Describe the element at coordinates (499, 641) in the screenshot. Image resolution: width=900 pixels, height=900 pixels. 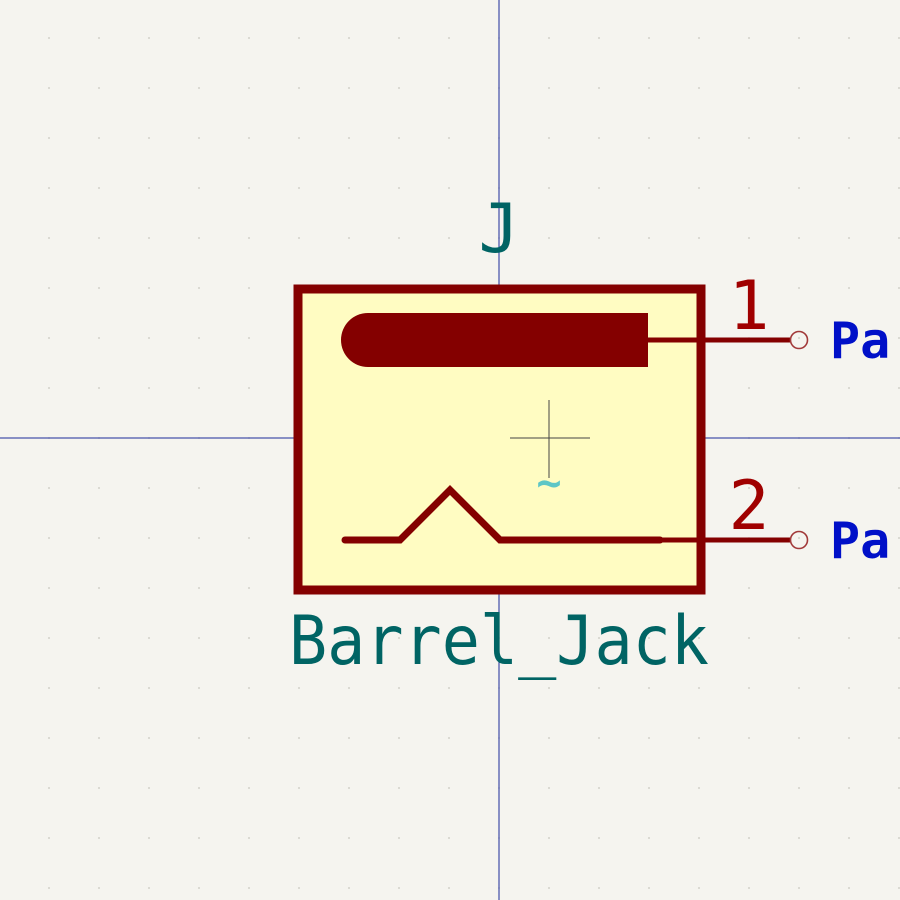
I see `value-field: Barrel_Jack` at that location.